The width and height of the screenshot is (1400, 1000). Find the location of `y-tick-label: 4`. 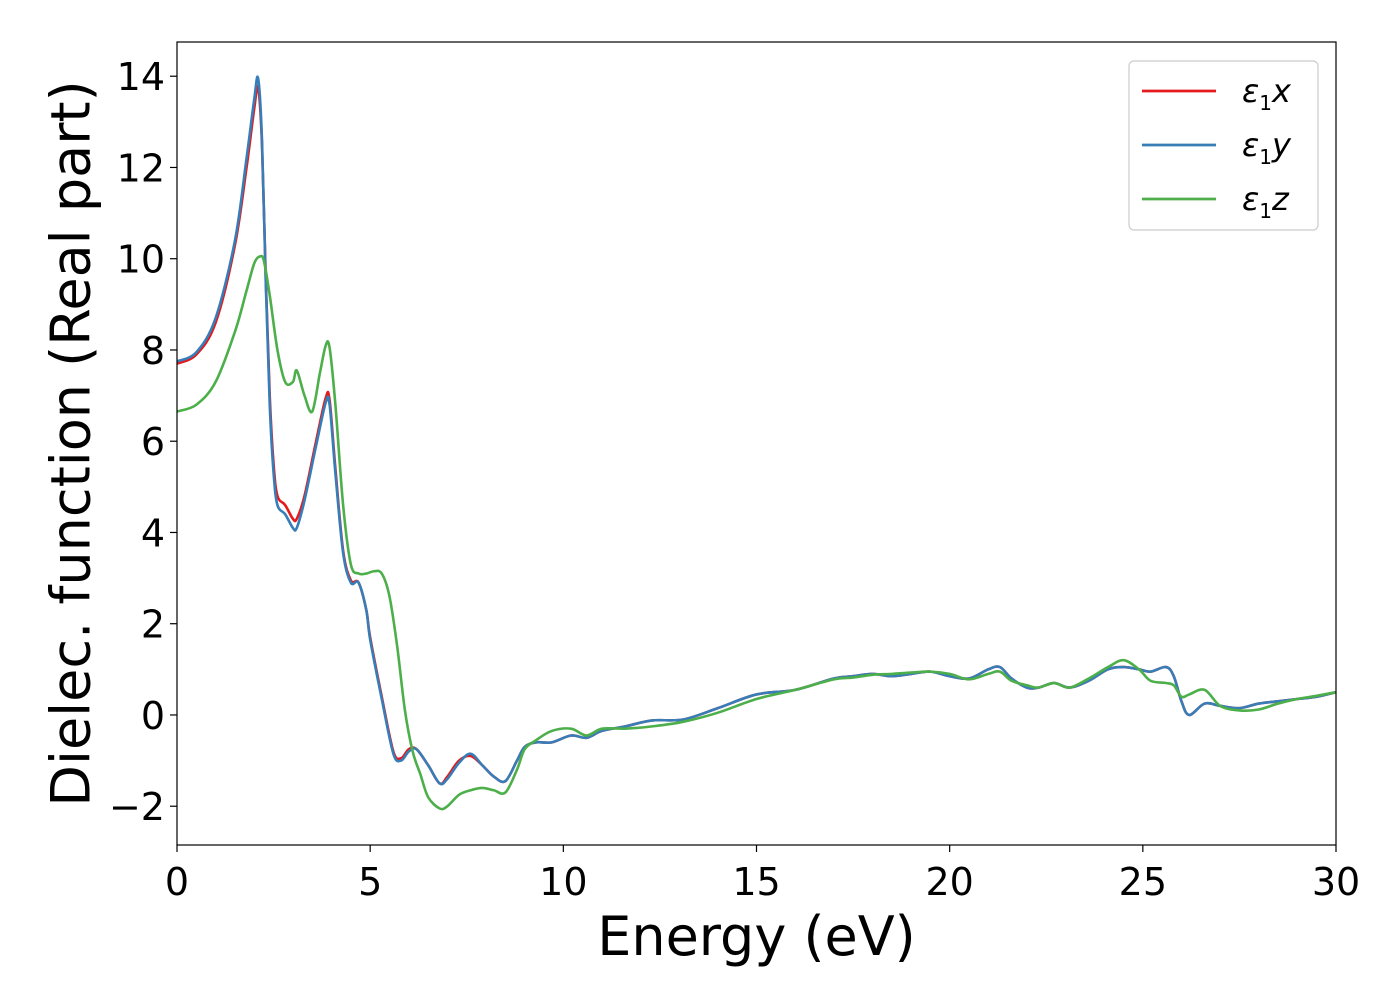

y-tick-label: 4 is located at coordinates (153, 533).